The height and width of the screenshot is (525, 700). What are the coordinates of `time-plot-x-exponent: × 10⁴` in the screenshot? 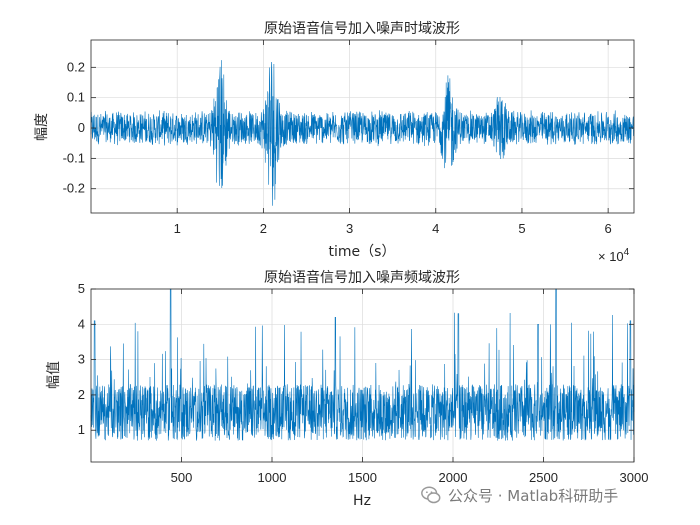 It's located at (614, 255).